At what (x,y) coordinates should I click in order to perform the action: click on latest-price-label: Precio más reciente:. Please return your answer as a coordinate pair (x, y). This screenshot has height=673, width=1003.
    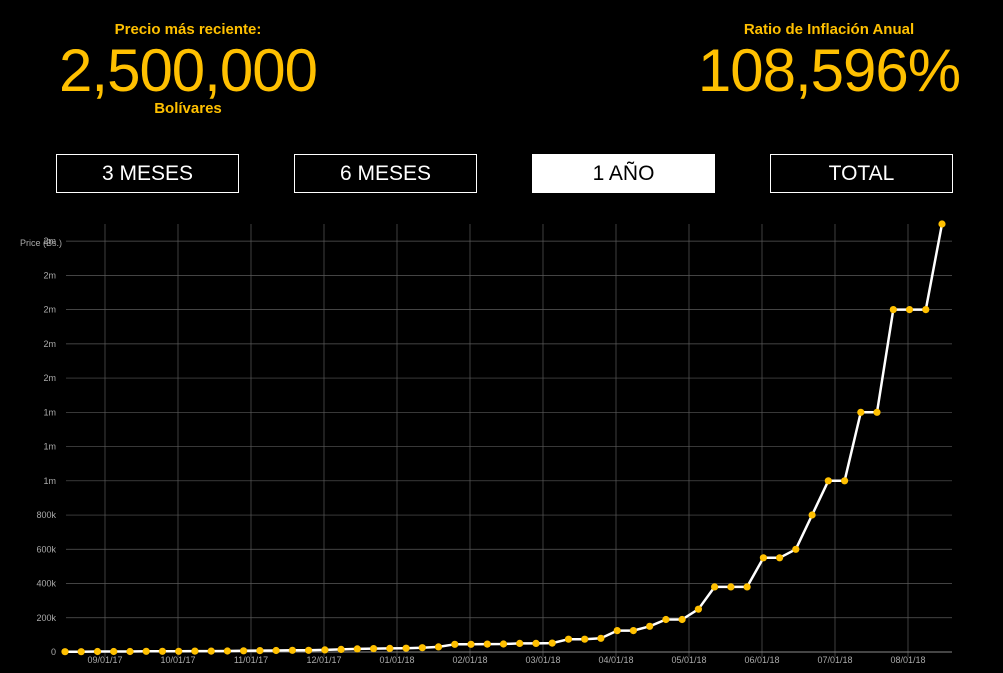
    Looking at the image, I should click on (188, 29).